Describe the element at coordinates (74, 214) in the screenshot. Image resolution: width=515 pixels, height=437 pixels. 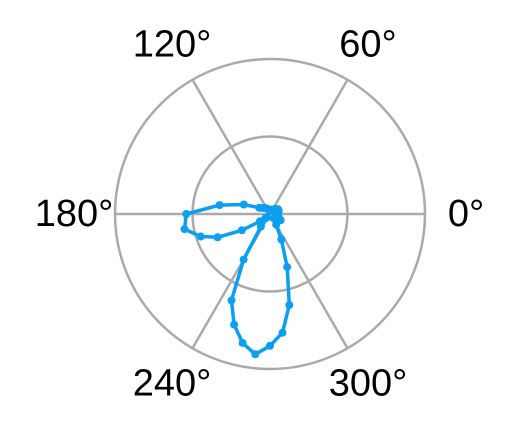
I see `angle-tick-label-180: 180°` at that location.